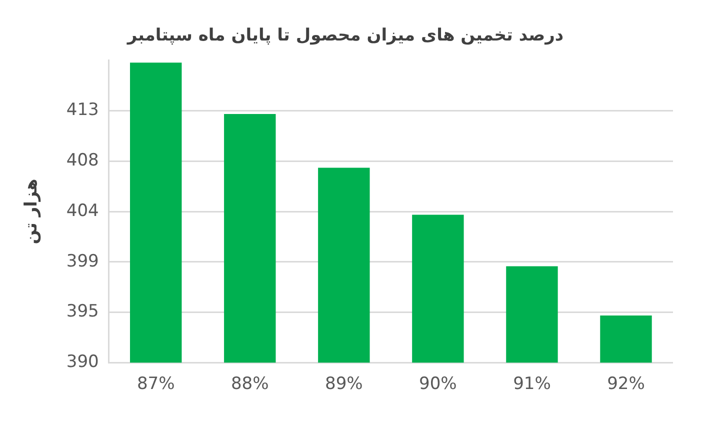  Describe the element at coordinates (82, 261) in the screenshot. I see `y-tick-label: 399` at that location.